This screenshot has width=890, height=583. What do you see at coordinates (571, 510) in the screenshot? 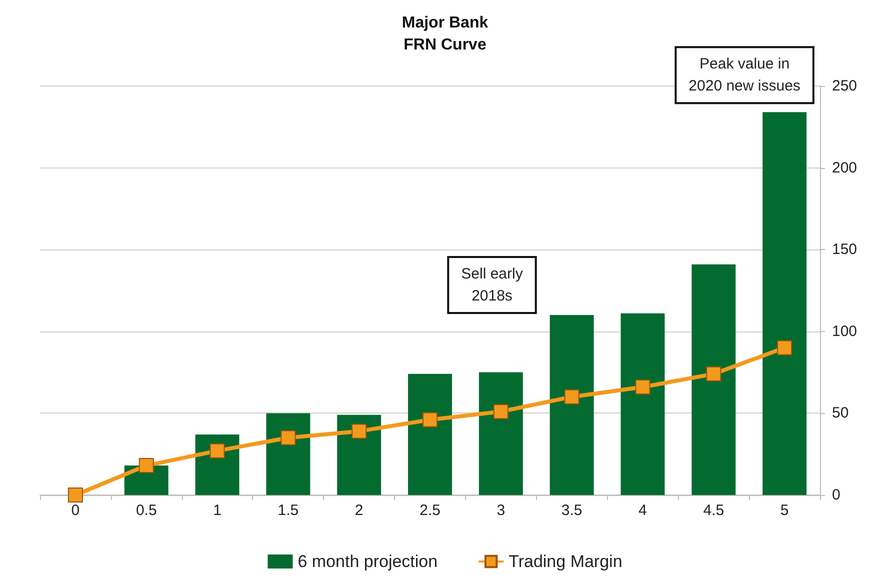
I see `x-tick-label: 3.5` at bounding box center [571, 510].